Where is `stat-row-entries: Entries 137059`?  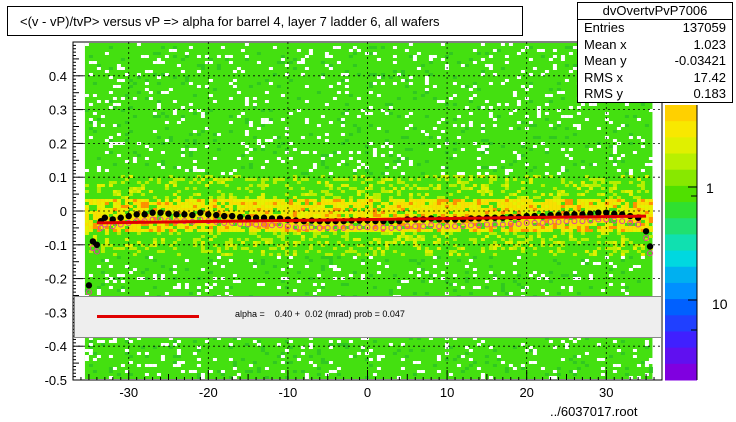 stat-row-entries: Entries 137059 is located at coordinates (655, 28).